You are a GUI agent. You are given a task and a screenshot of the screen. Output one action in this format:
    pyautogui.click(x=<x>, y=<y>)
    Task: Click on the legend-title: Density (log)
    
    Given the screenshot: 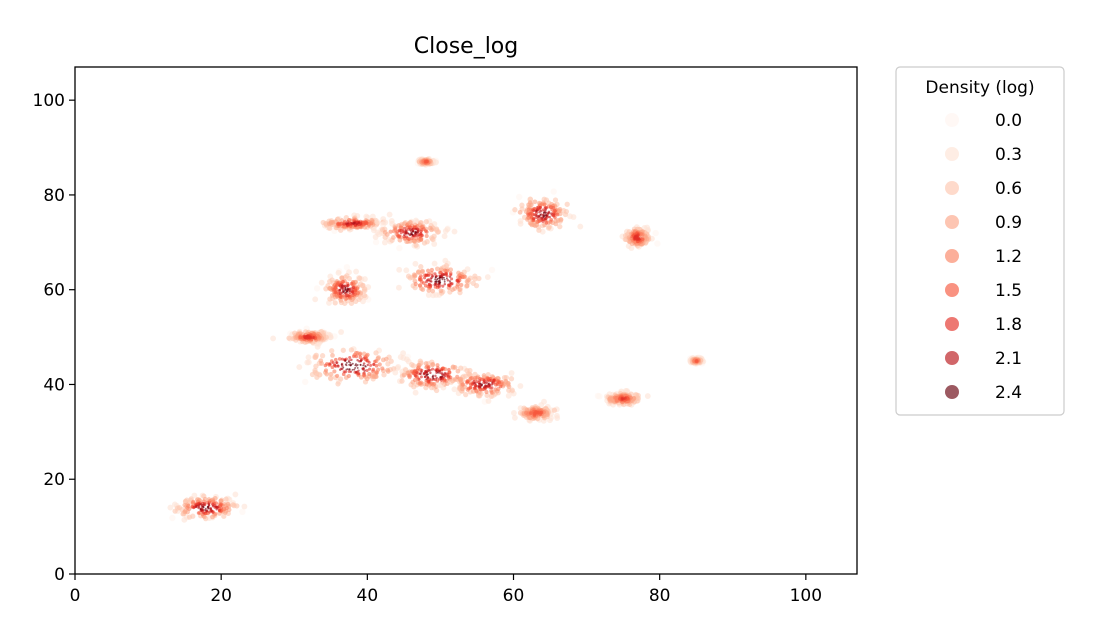 What is the action you would take?
    pyautogui.click(x=979, y=88)
    